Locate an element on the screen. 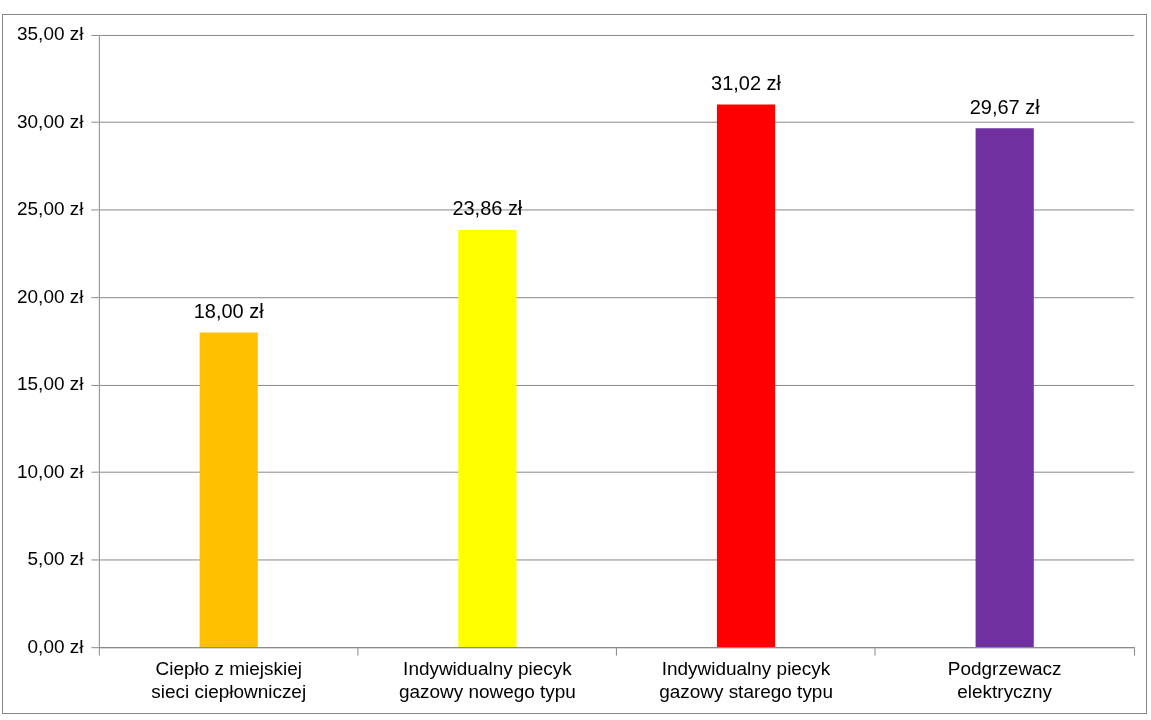 This screenshot has width=1151, height=720. y-tick-label: 15,00 zł is located at coordinates (51, 384).